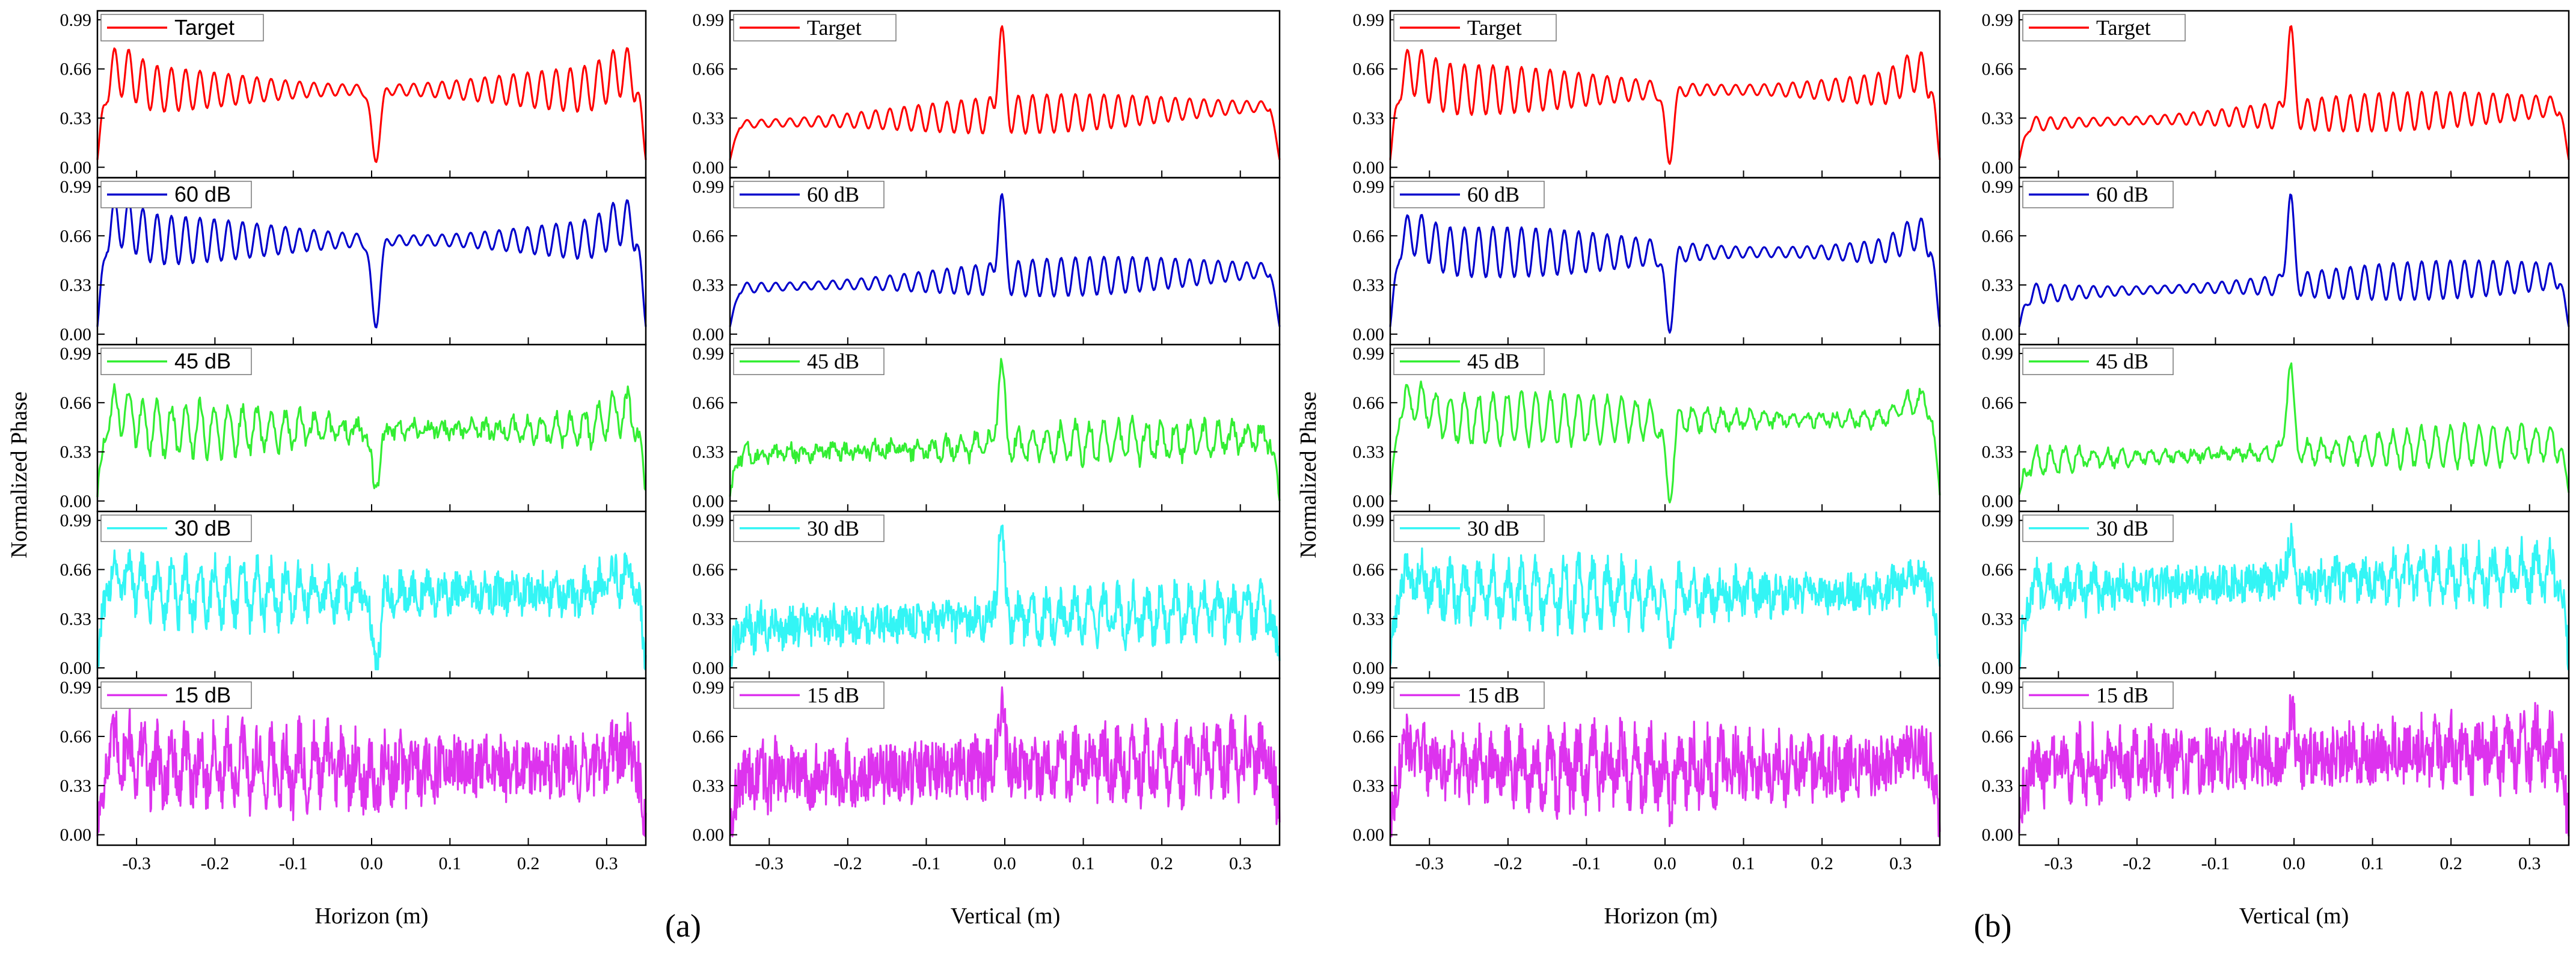  I want to click on subplot-a-vertical-0: 0.00 0.33 0.66 0.99 Target, so click(987, 94).